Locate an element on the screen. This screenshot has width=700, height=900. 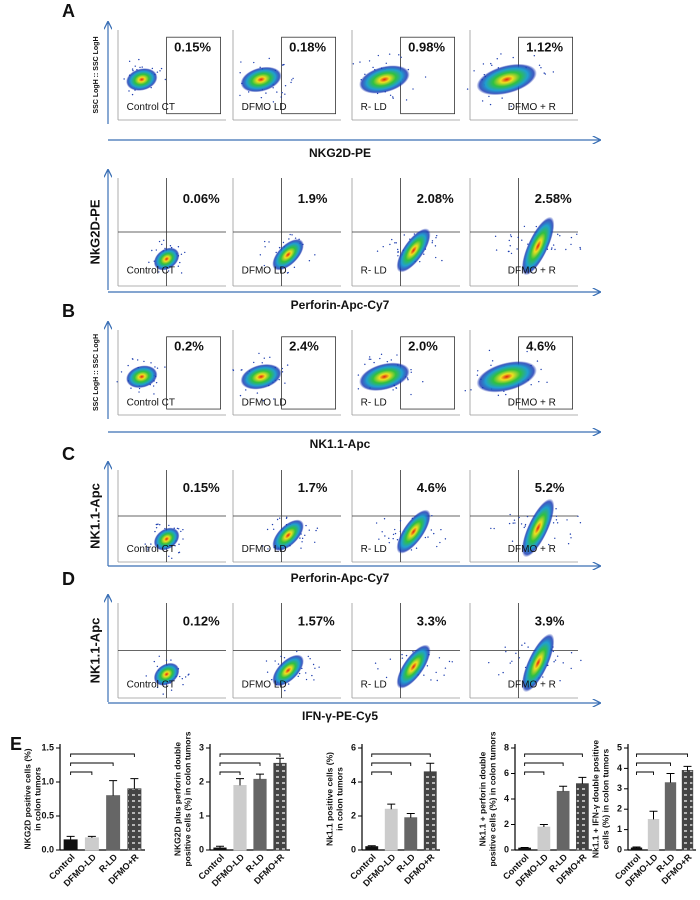
y-tick-label: 3 is located at coordinates (201, 747).